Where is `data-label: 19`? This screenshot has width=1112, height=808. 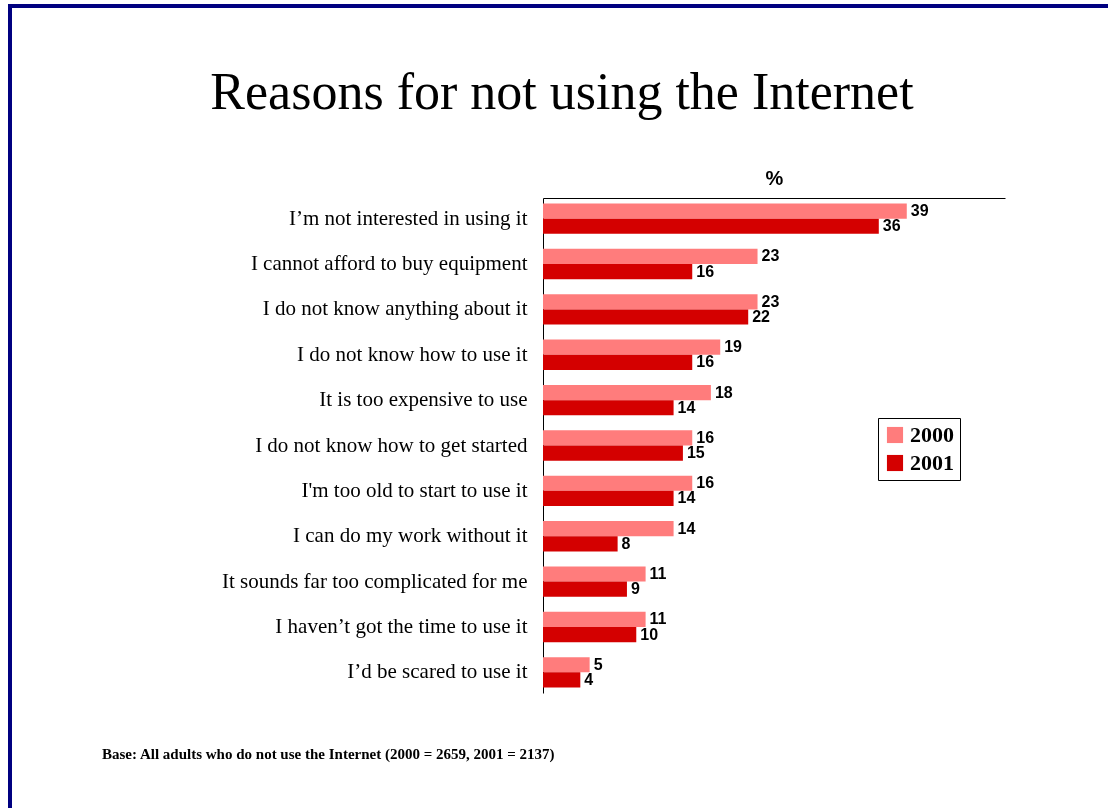 data-label: 19 is located at coordinates (733, 347).